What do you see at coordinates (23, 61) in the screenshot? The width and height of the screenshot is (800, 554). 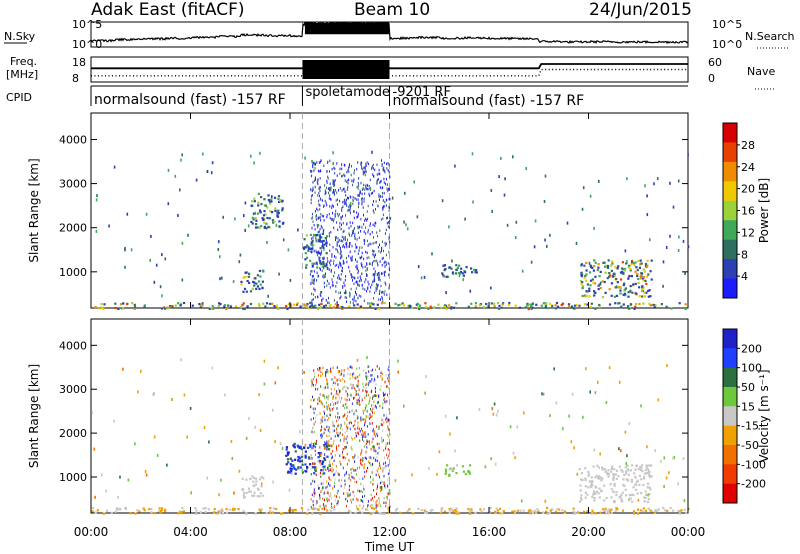 I see `freq-left-label: Freq.` at bounding box center [23, 61].